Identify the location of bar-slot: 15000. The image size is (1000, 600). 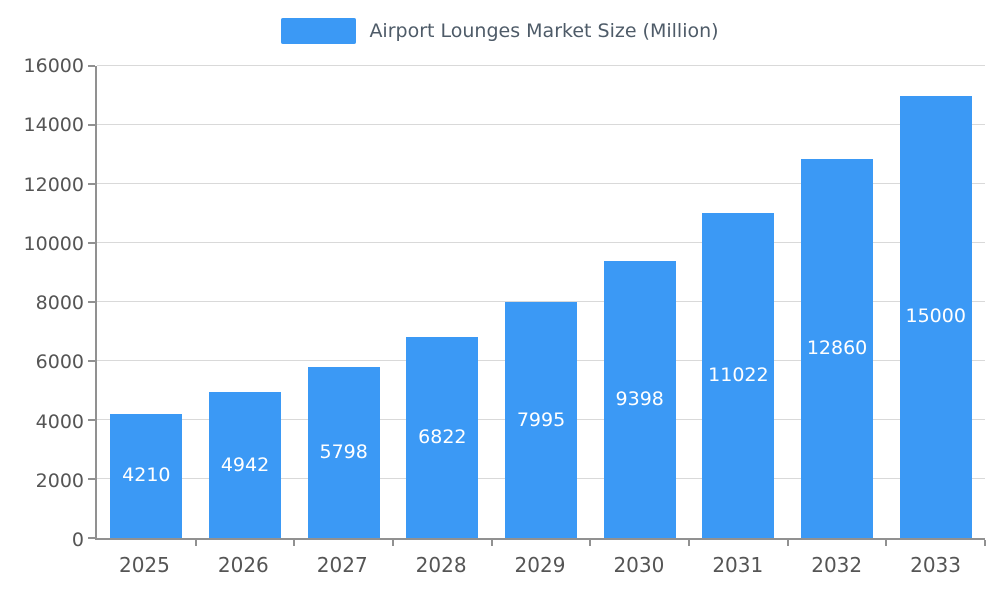
(935, 302).